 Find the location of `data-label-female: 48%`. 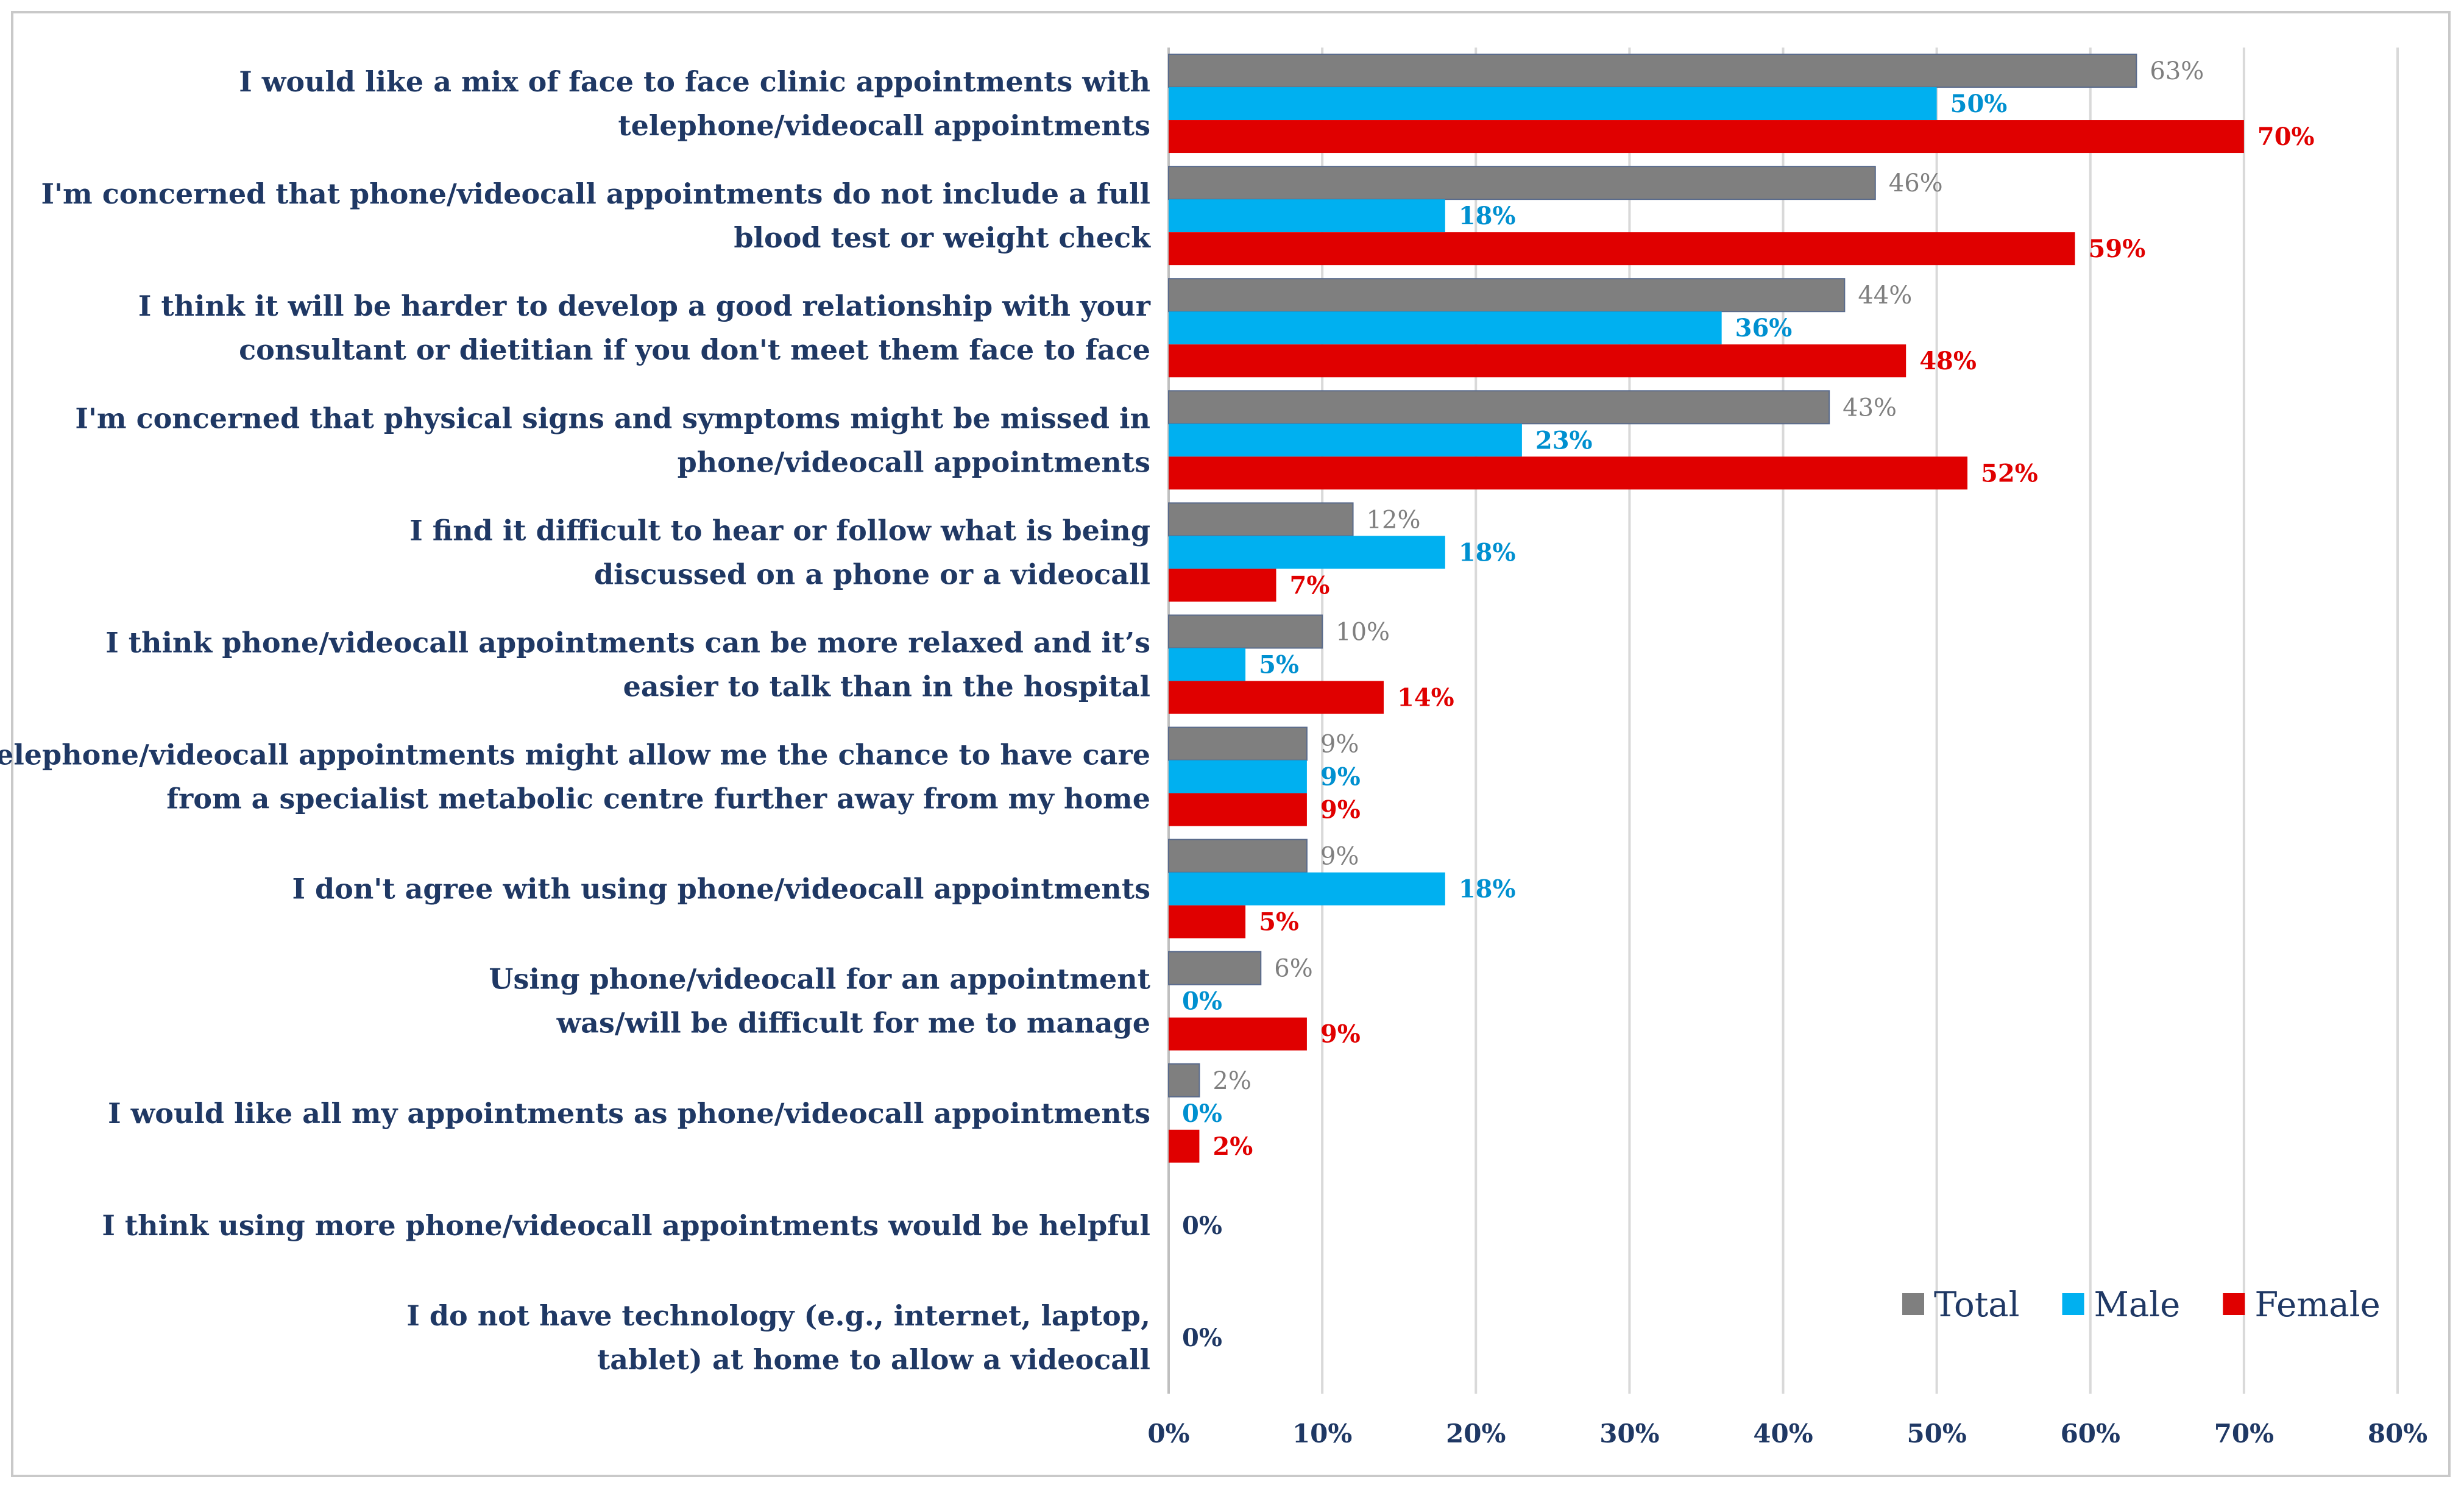

data-label-female: 48% is located at coordinates (1948, 361).